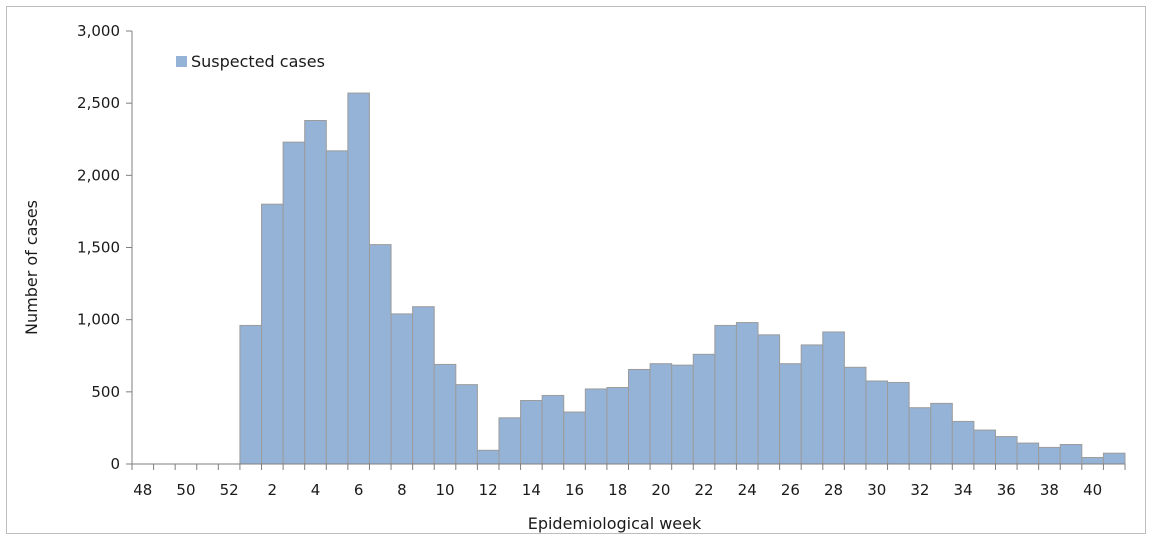 This screenshot has width=1153, height=540. What do you see at coordinates (105, 392) in the screenshot?
I see `y-tick-label: 500` at bounding box center [105, 392].